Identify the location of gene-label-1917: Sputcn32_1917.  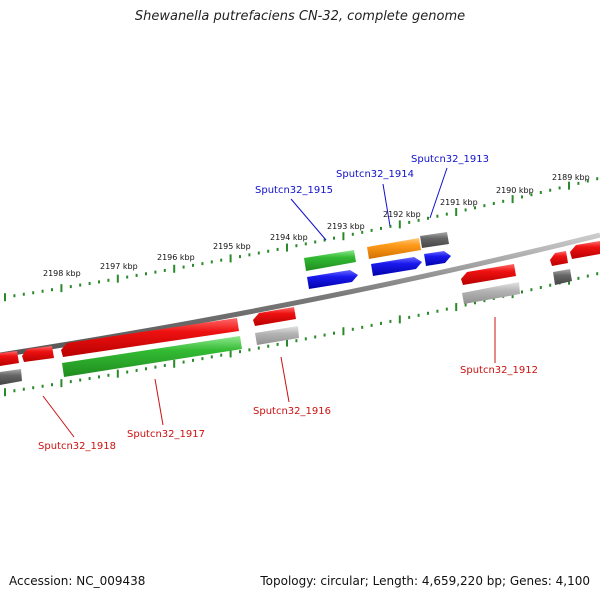
(166, 434).